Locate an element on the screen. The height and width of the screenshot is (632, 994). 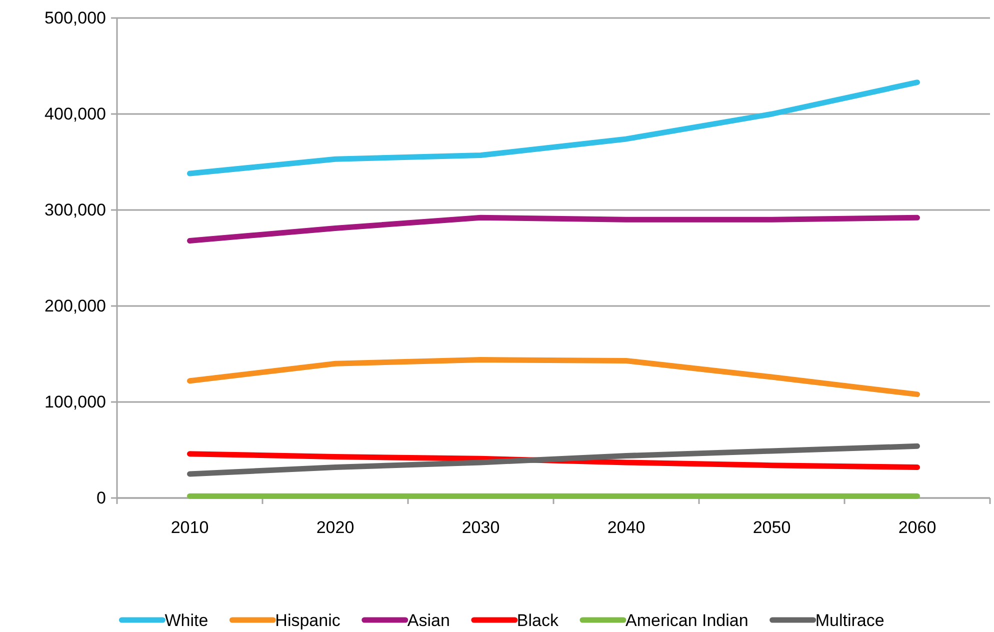
legend-label: Hispanic is located at coordinates (308, 620).